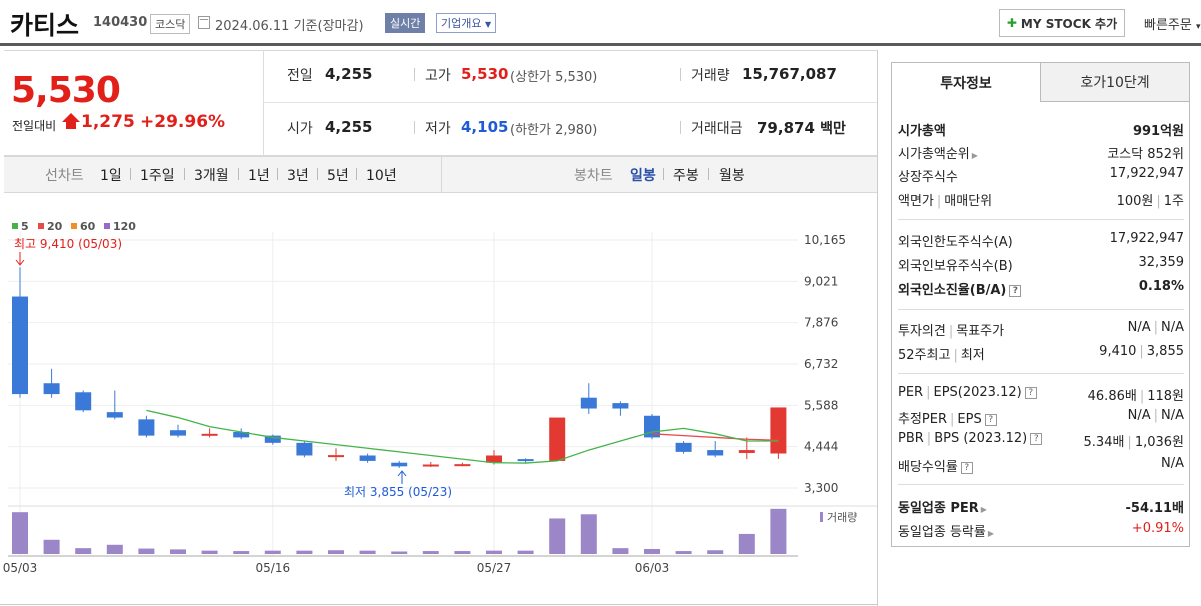  Describe the element at coordinates (20, 568) in the screenshot. I see `x-tick-label: 05/03` at that location.